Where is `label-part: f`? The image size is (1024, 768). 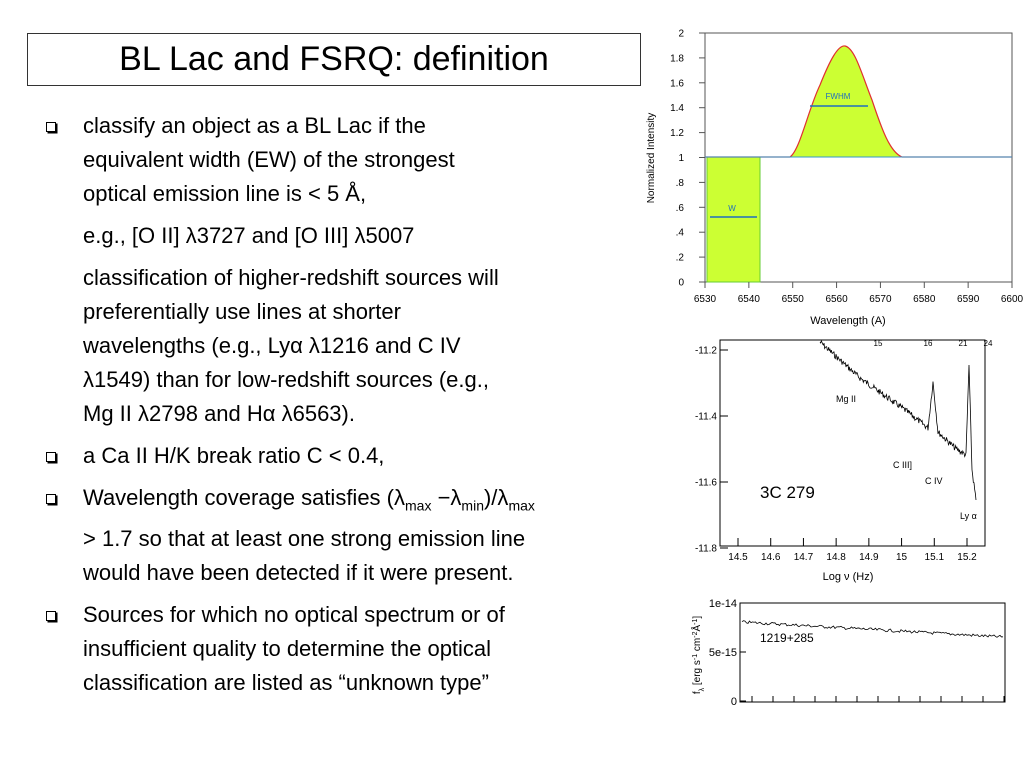 label-part: f is located at coordinates (697, 692).